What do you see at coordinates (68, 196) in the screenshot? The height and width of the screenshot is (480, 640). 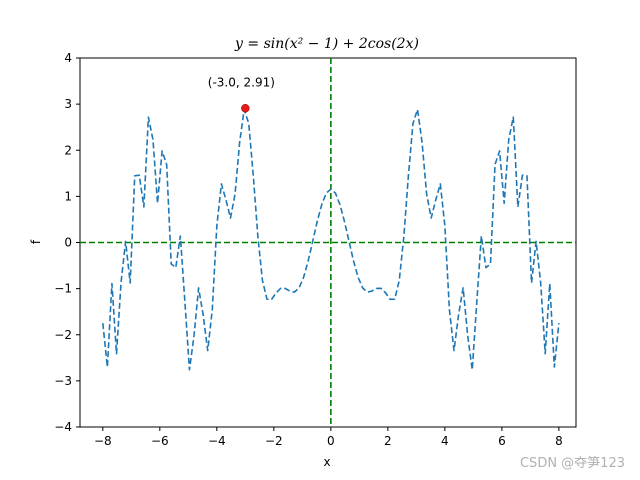 I see `y-tick-label: 1` at bounding box center [68, 196].